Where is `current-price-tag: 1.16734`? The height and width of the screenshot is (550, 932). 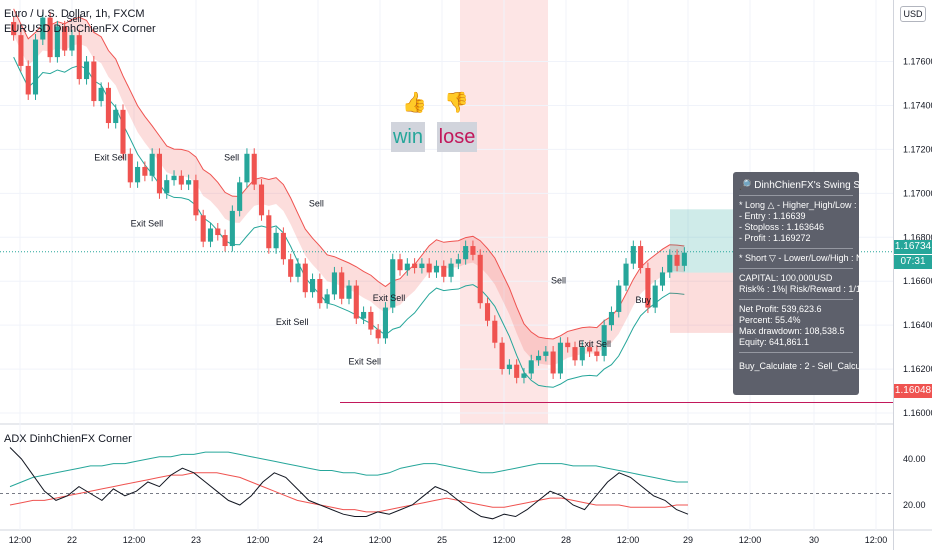 current-price-tag: 1.16734 is located at coordinates (913, 247).